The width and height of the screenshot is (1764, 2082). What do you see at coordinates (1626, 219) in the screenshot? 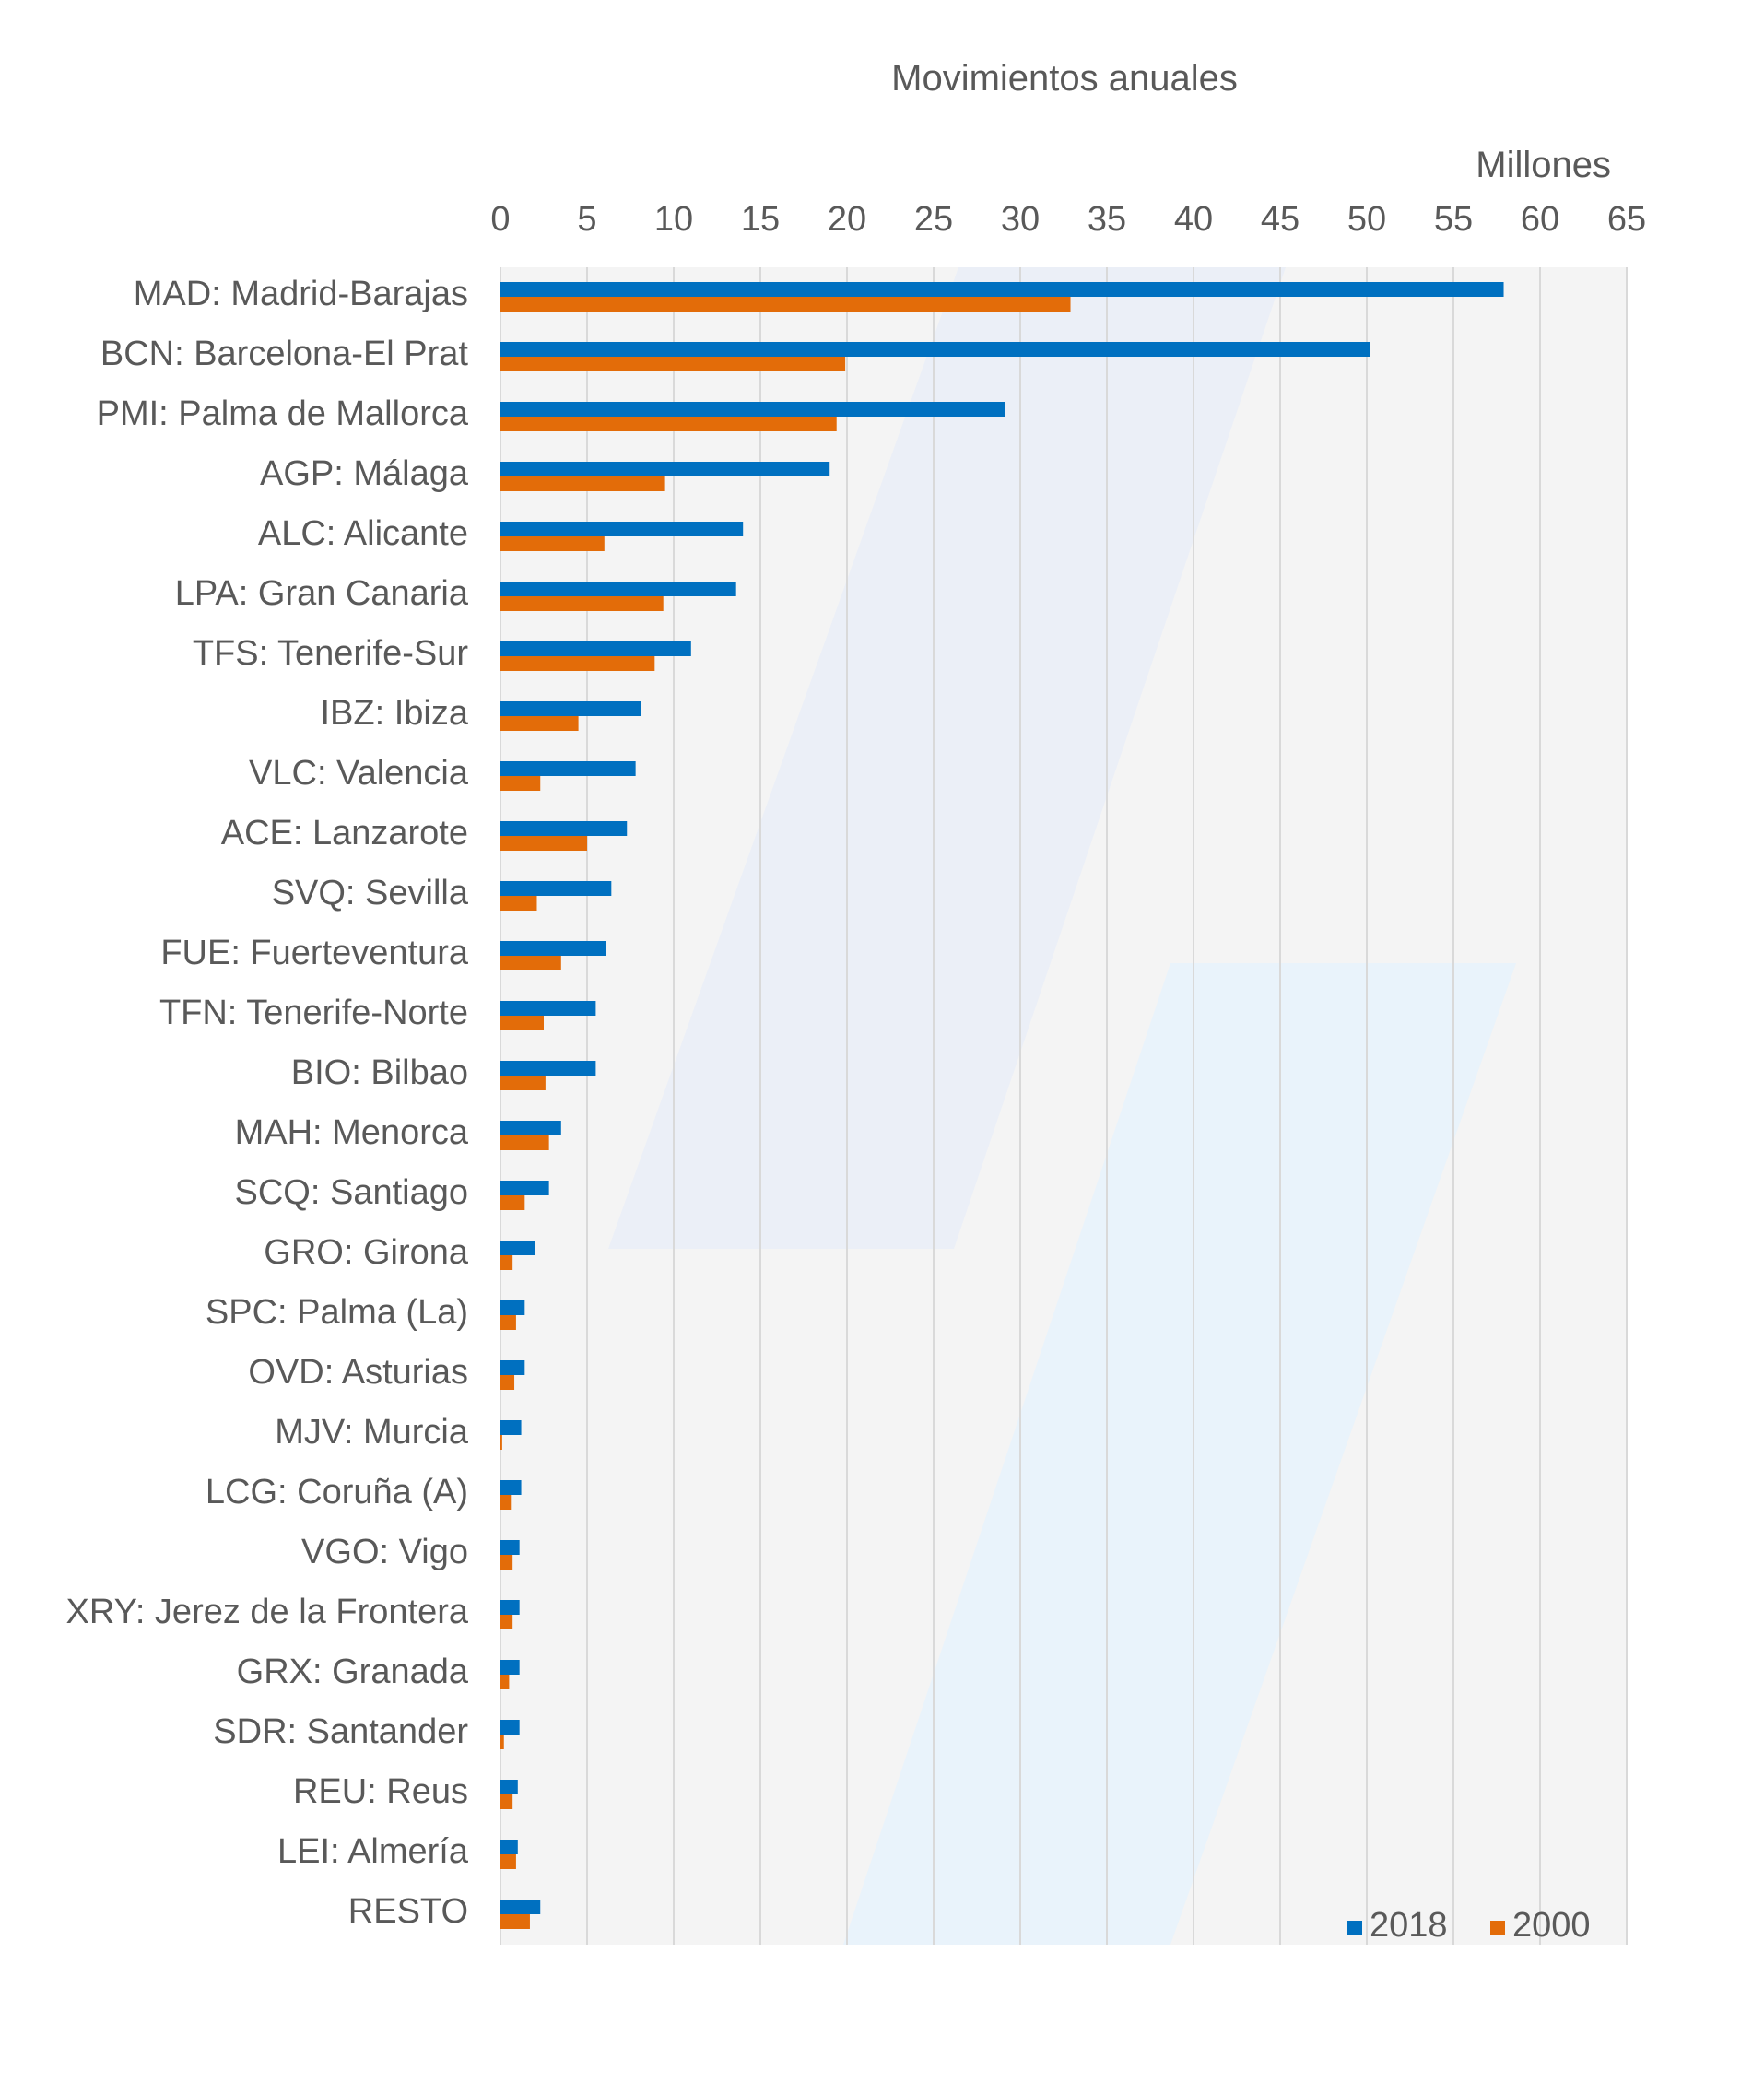
I see `x-tick-label: 65` at bounding box center [1626, 219].